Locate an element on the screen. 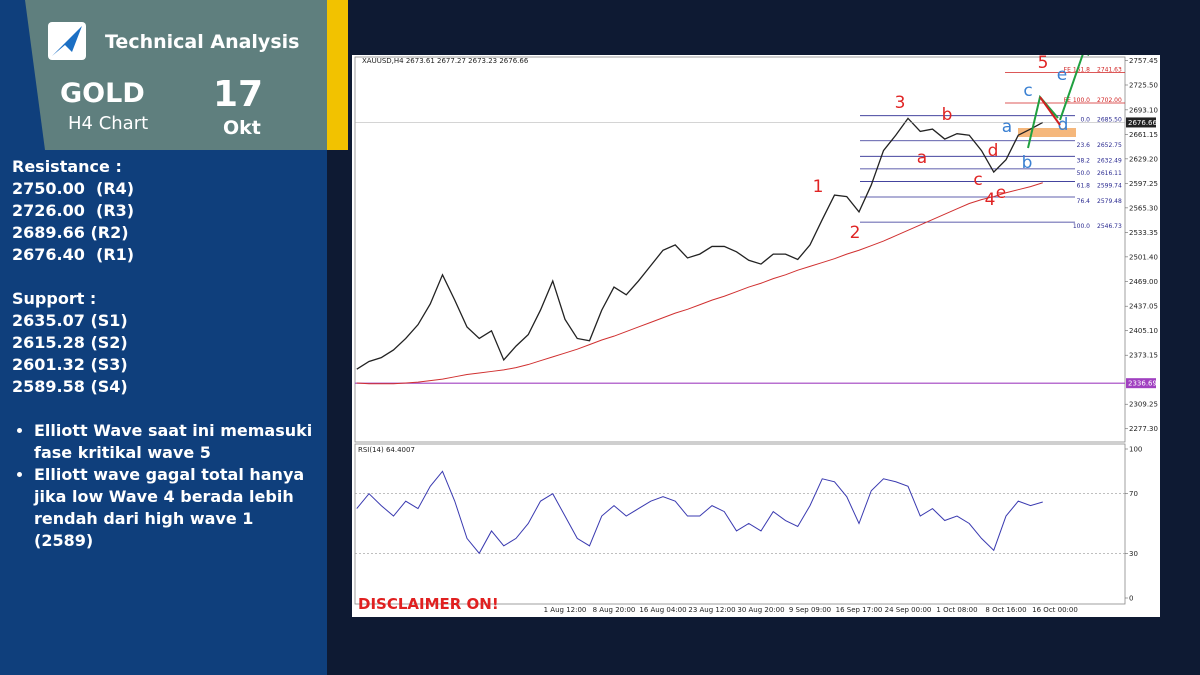 The height and width of the screenshot is (675, 1200). x-tick-label: 9 Sep 09:00 is located at coordinates (810, 610).